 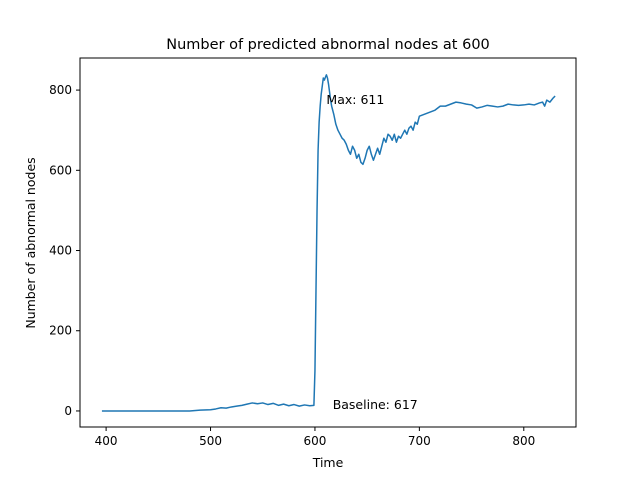 I want to click on x-tick-label: 600, so click(x=314, y=441).